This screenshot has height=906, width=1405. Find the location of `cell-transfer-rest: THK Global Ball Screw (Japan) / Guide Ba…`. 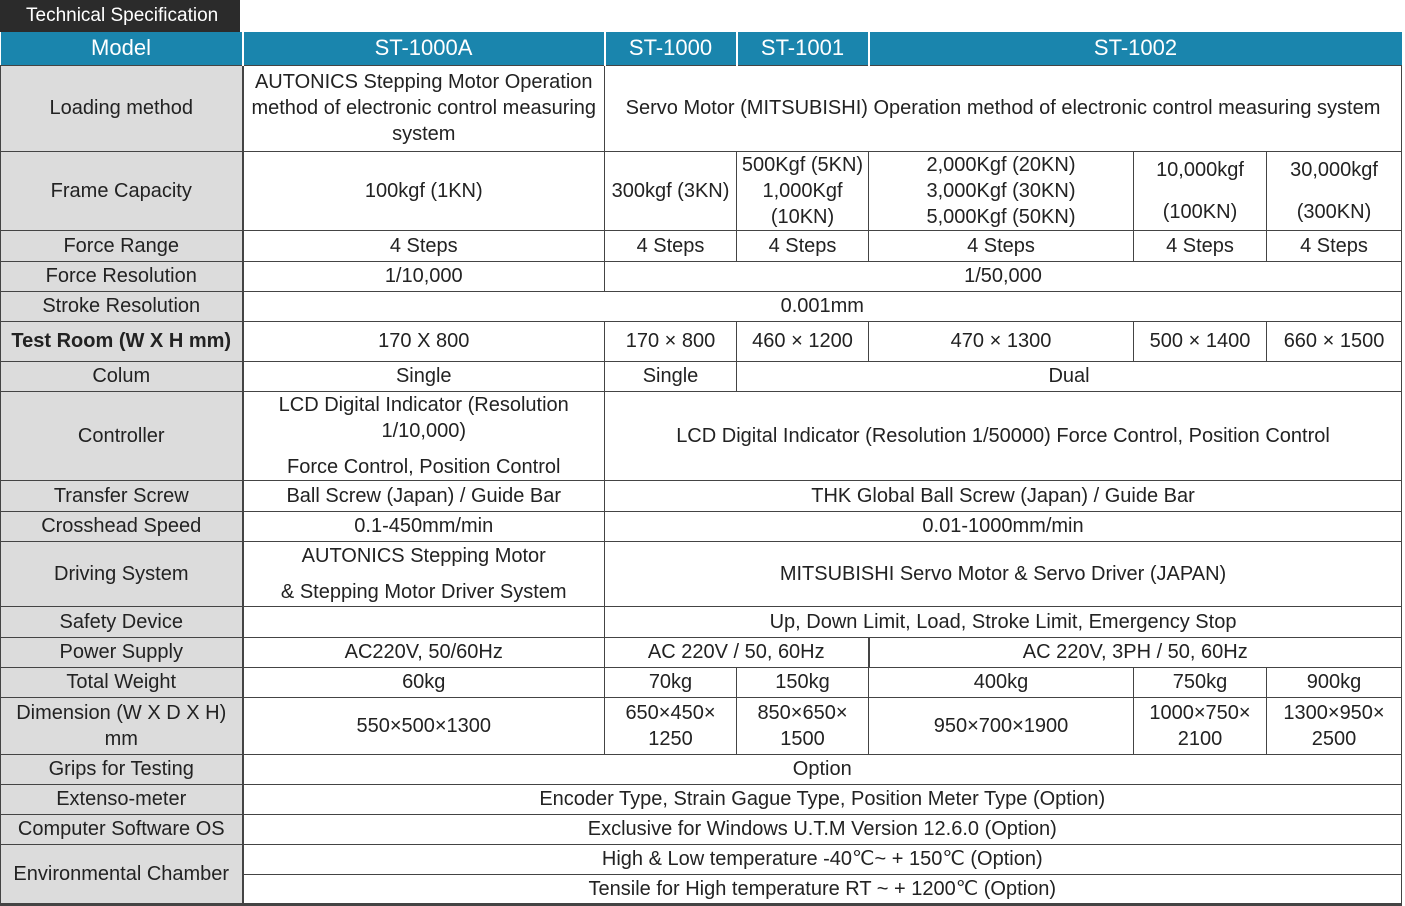

cell-transfer-rest: THK Global Ball Screw (Japan) / Guide Ba… is located at coordinates (1003, 495).